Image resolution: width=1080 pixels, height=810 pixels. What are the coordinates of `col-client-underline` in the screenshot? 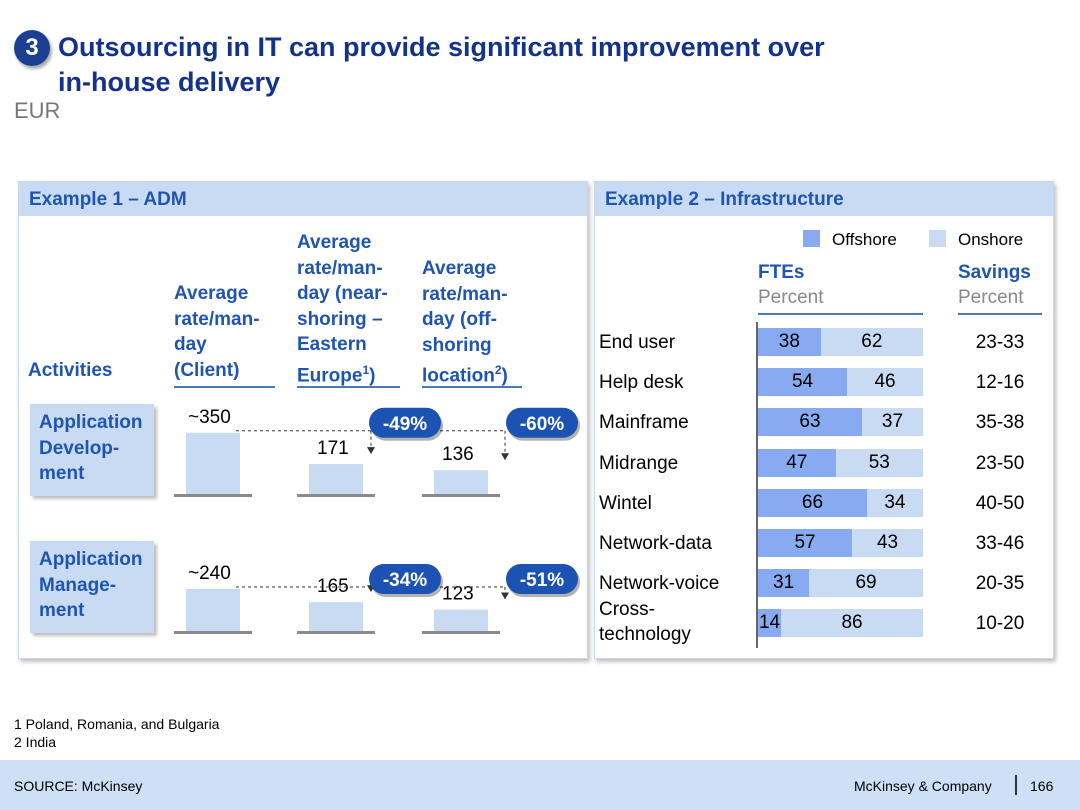 It's located at (224, 387).